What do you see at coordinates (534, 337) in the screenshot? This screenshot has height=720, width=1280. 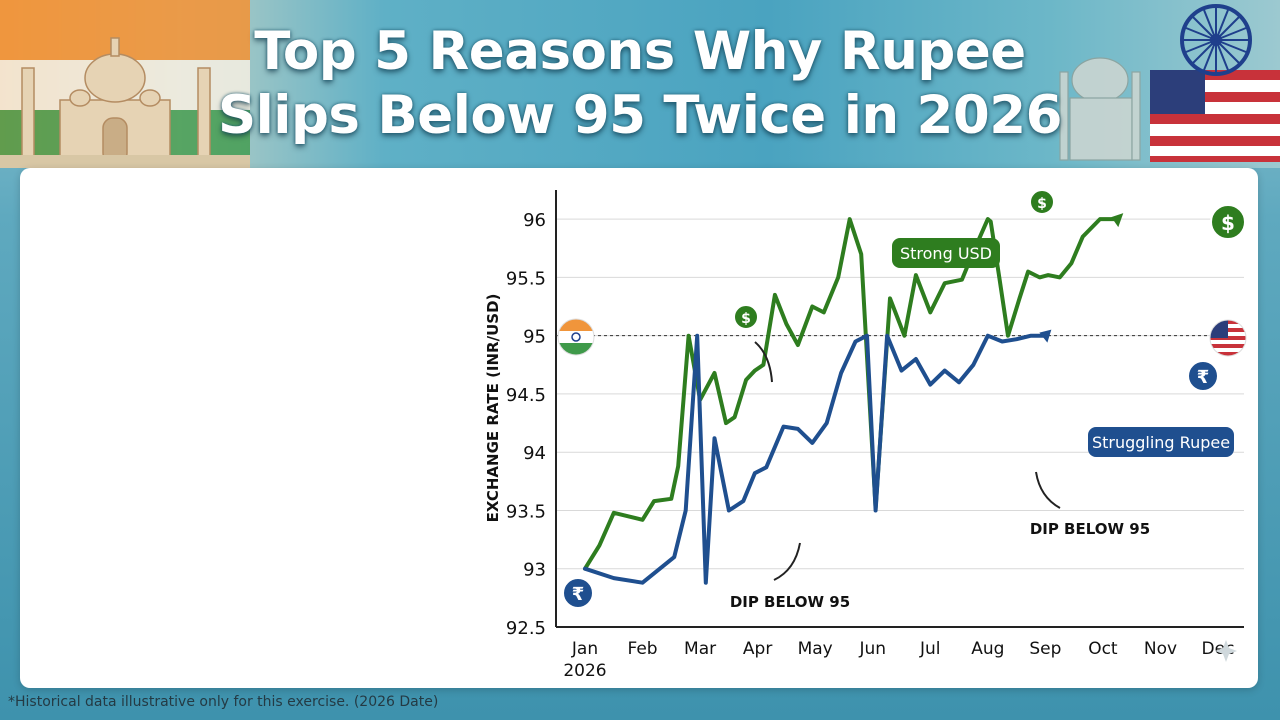 I see `y-tick-label: 95` at bounding box center [534, 337].